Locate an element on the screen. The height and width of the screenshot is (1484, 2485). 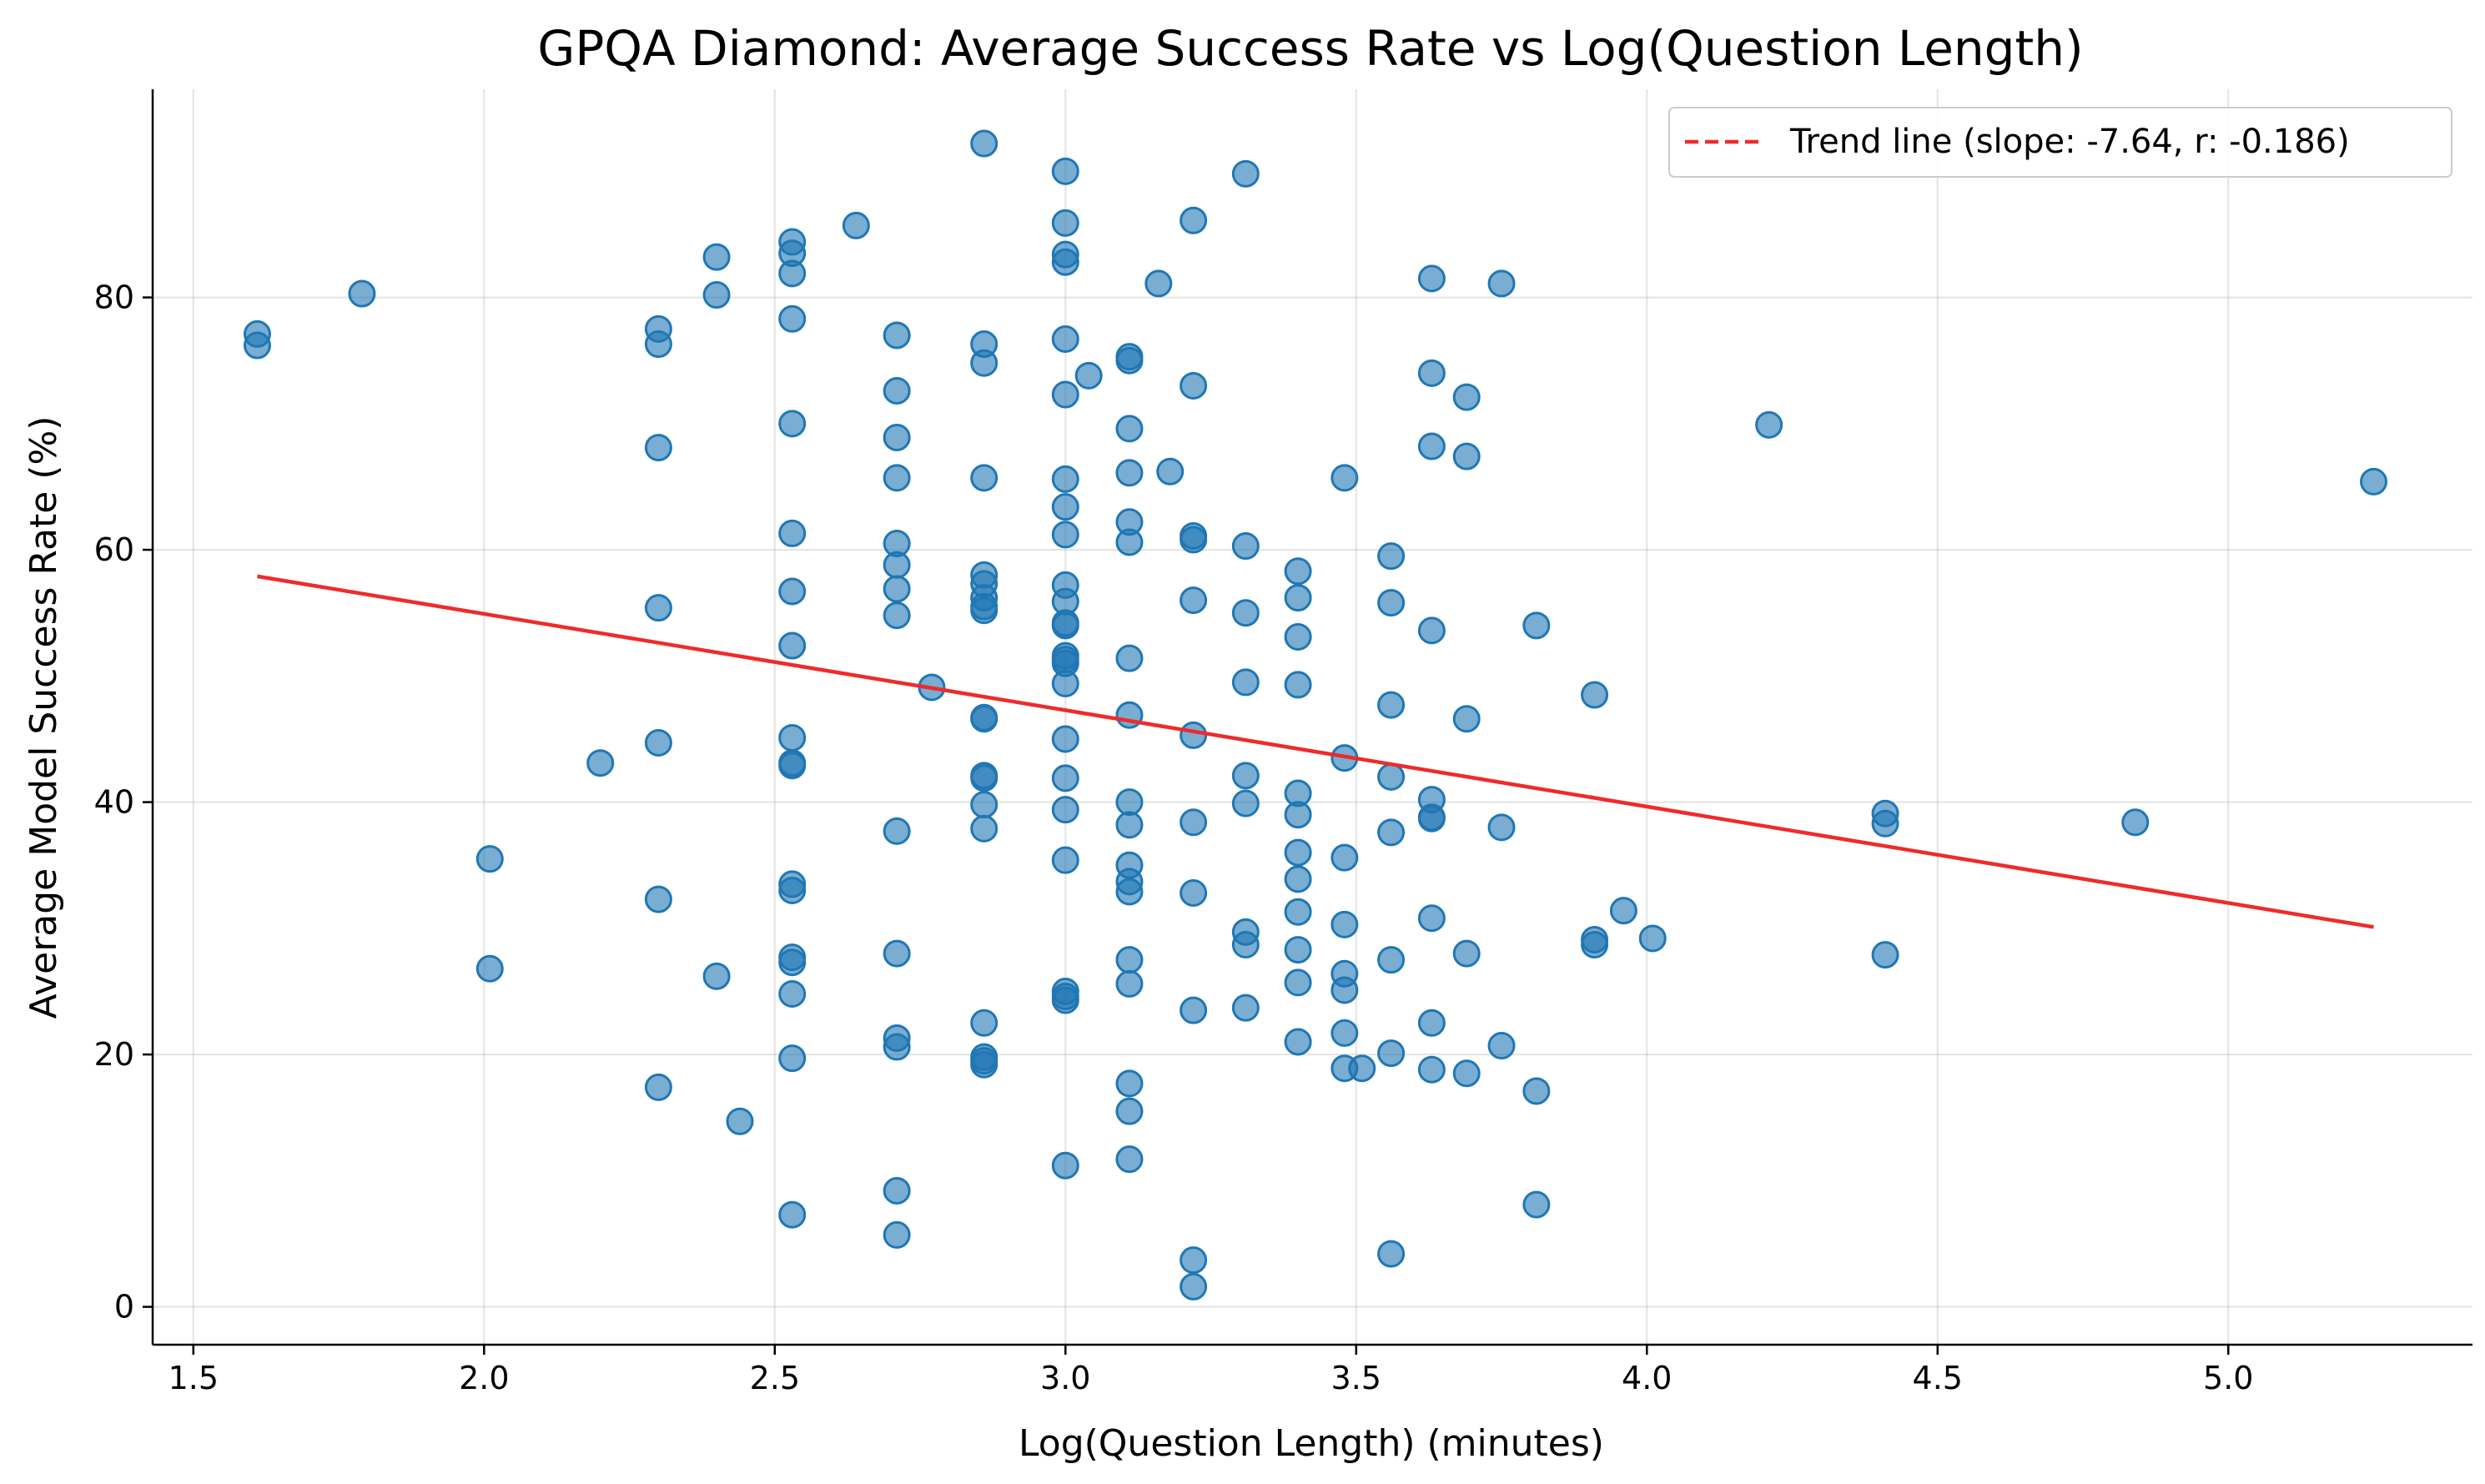
y-axis-label: Average Model Success Rate (%) is located at coordinates (44, 717).